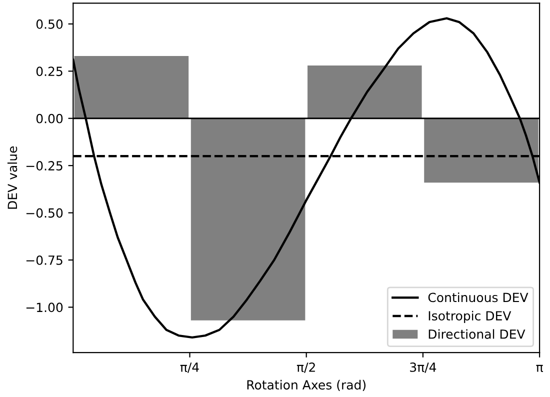  Describe the element at coordinates (12, 177) in the screenshot. I see `y-axis-title: DEV value` at that location.